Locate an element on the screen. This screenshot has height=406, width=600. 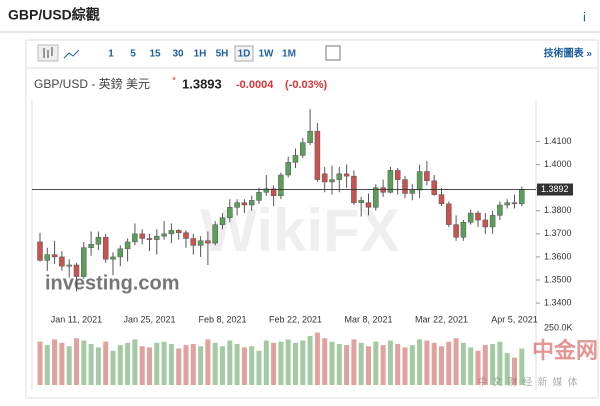
x-tick-label: Feb 8, 2021 is located at coordinates (222, 319).